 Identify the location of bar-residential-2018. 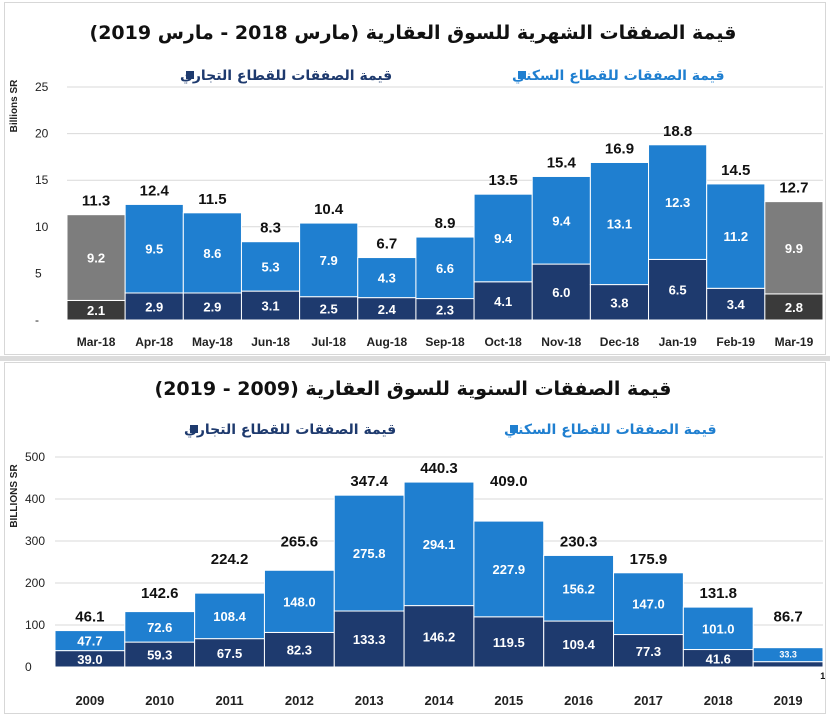
(718, 628).